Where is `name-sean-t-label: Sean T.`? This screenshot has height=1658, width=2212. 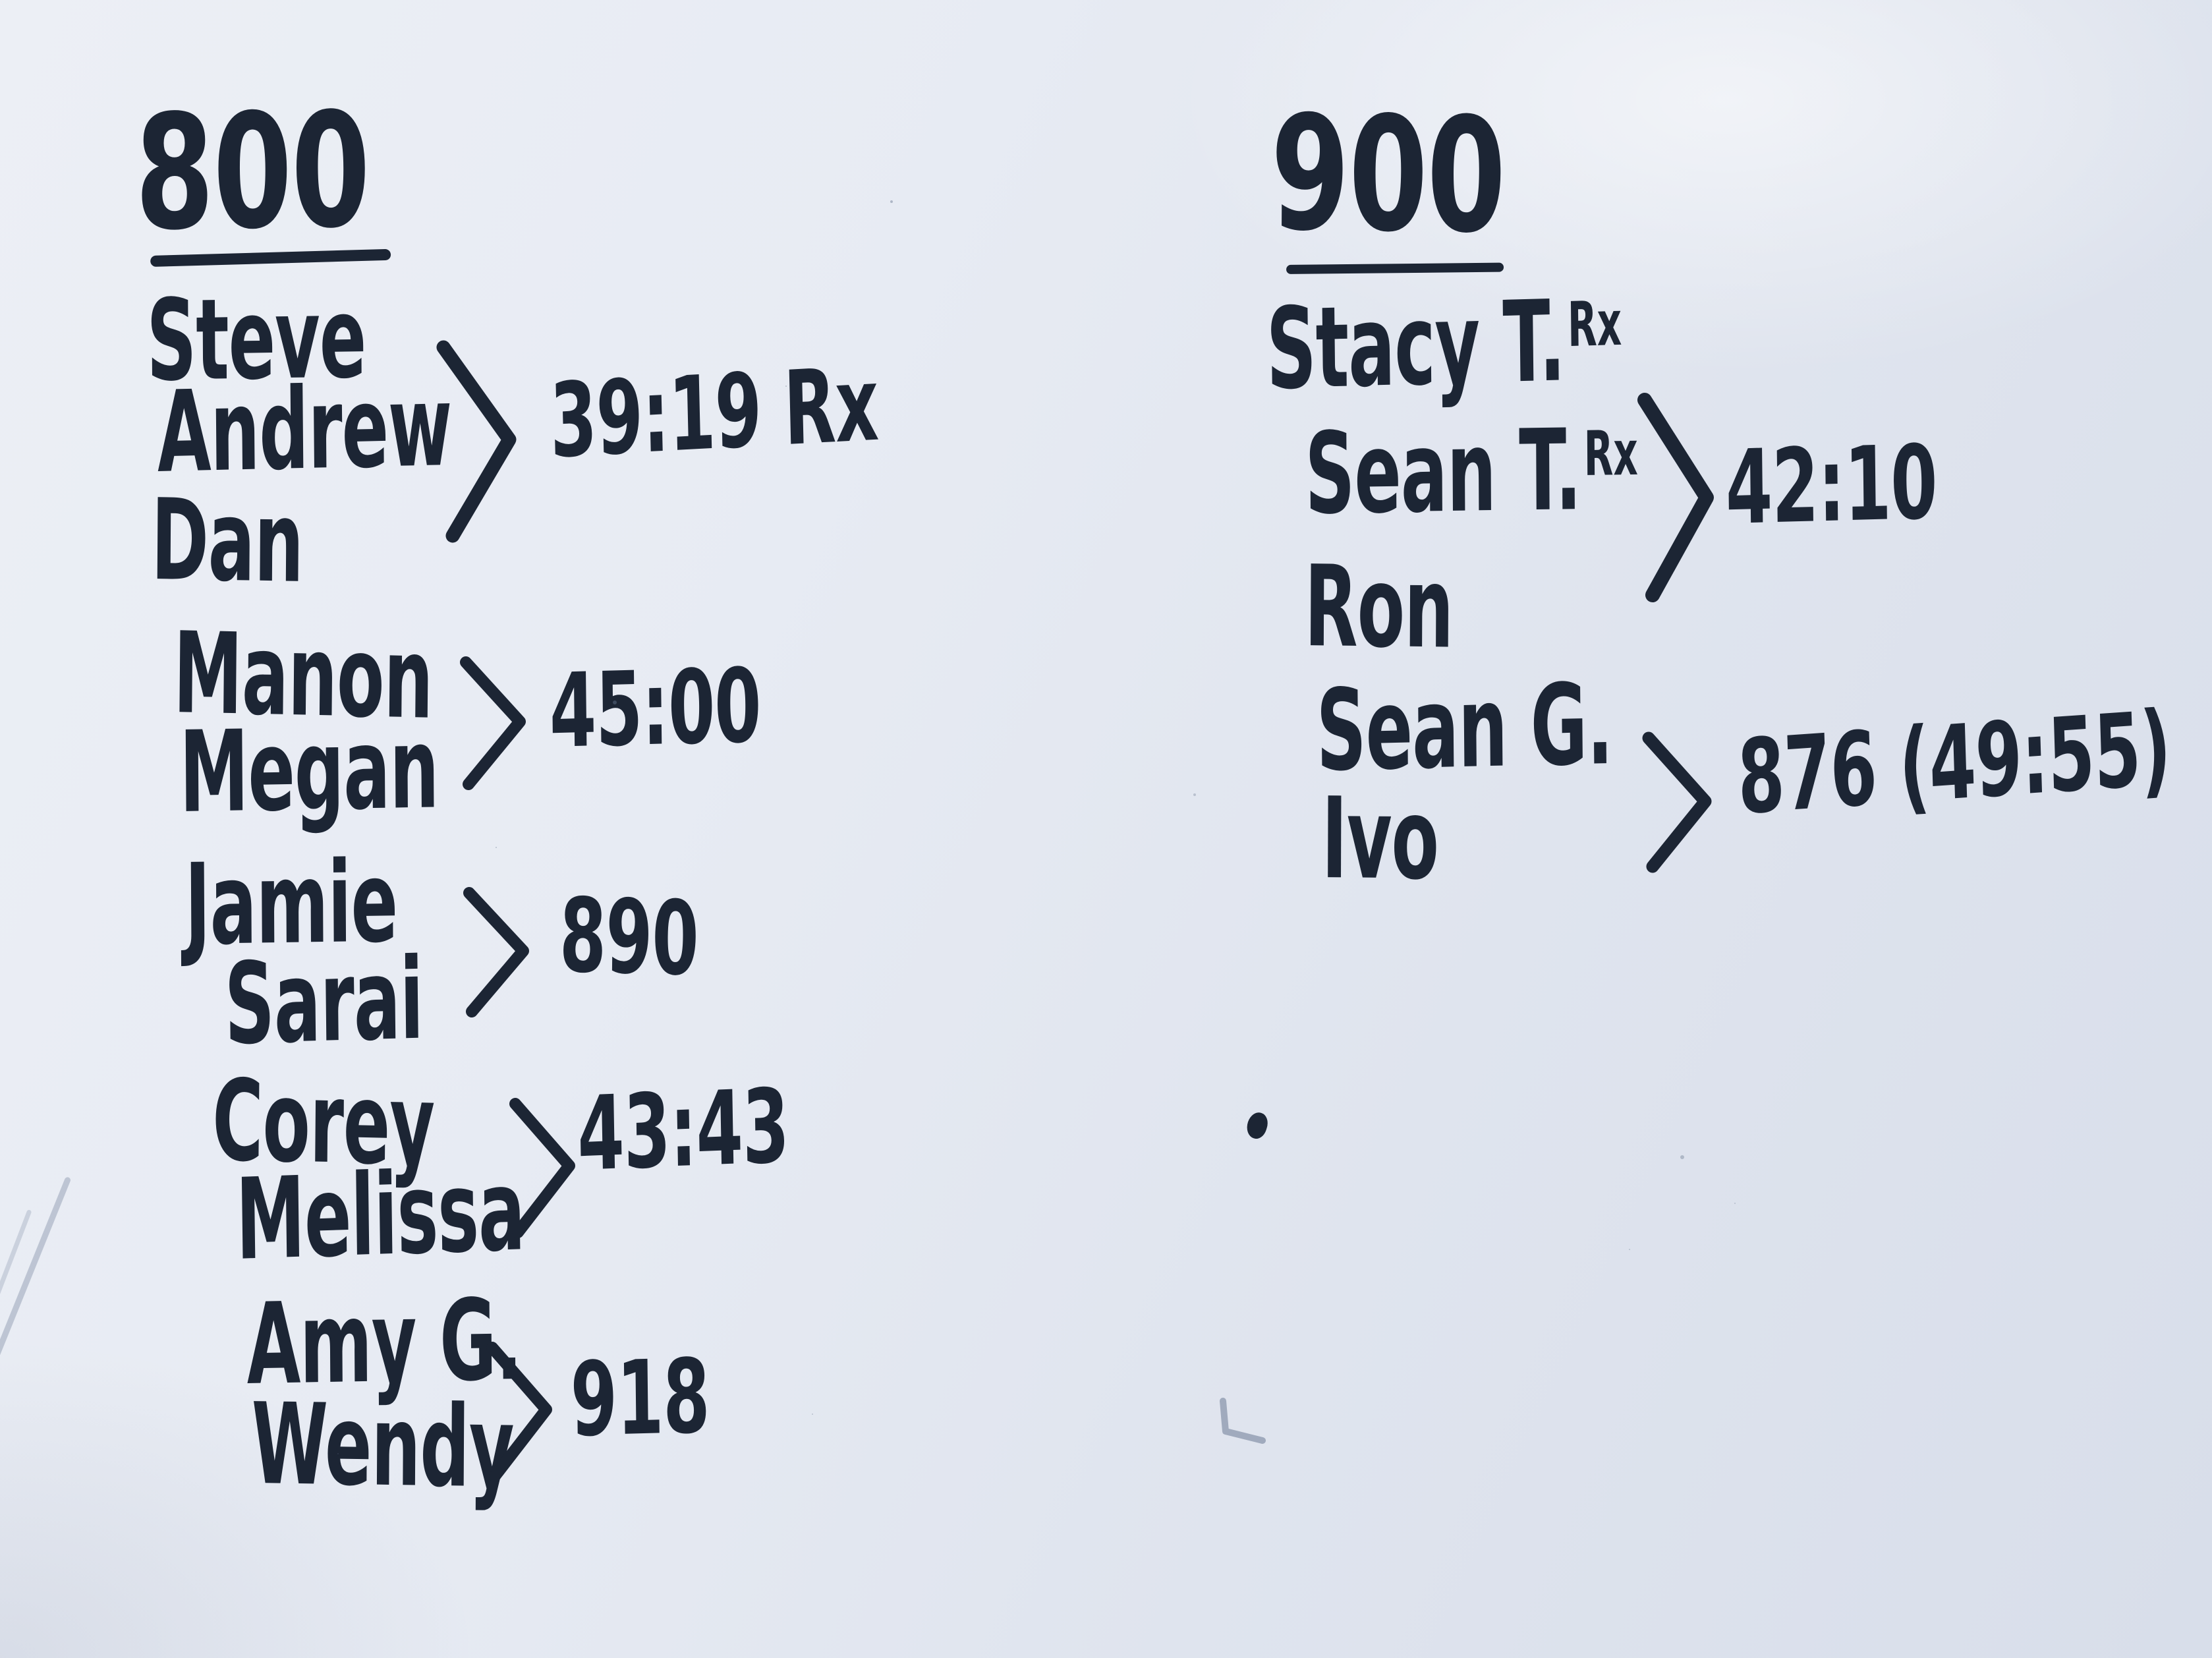
name-sean-t-label: Sean T. is located at coordinates (1442, 472).